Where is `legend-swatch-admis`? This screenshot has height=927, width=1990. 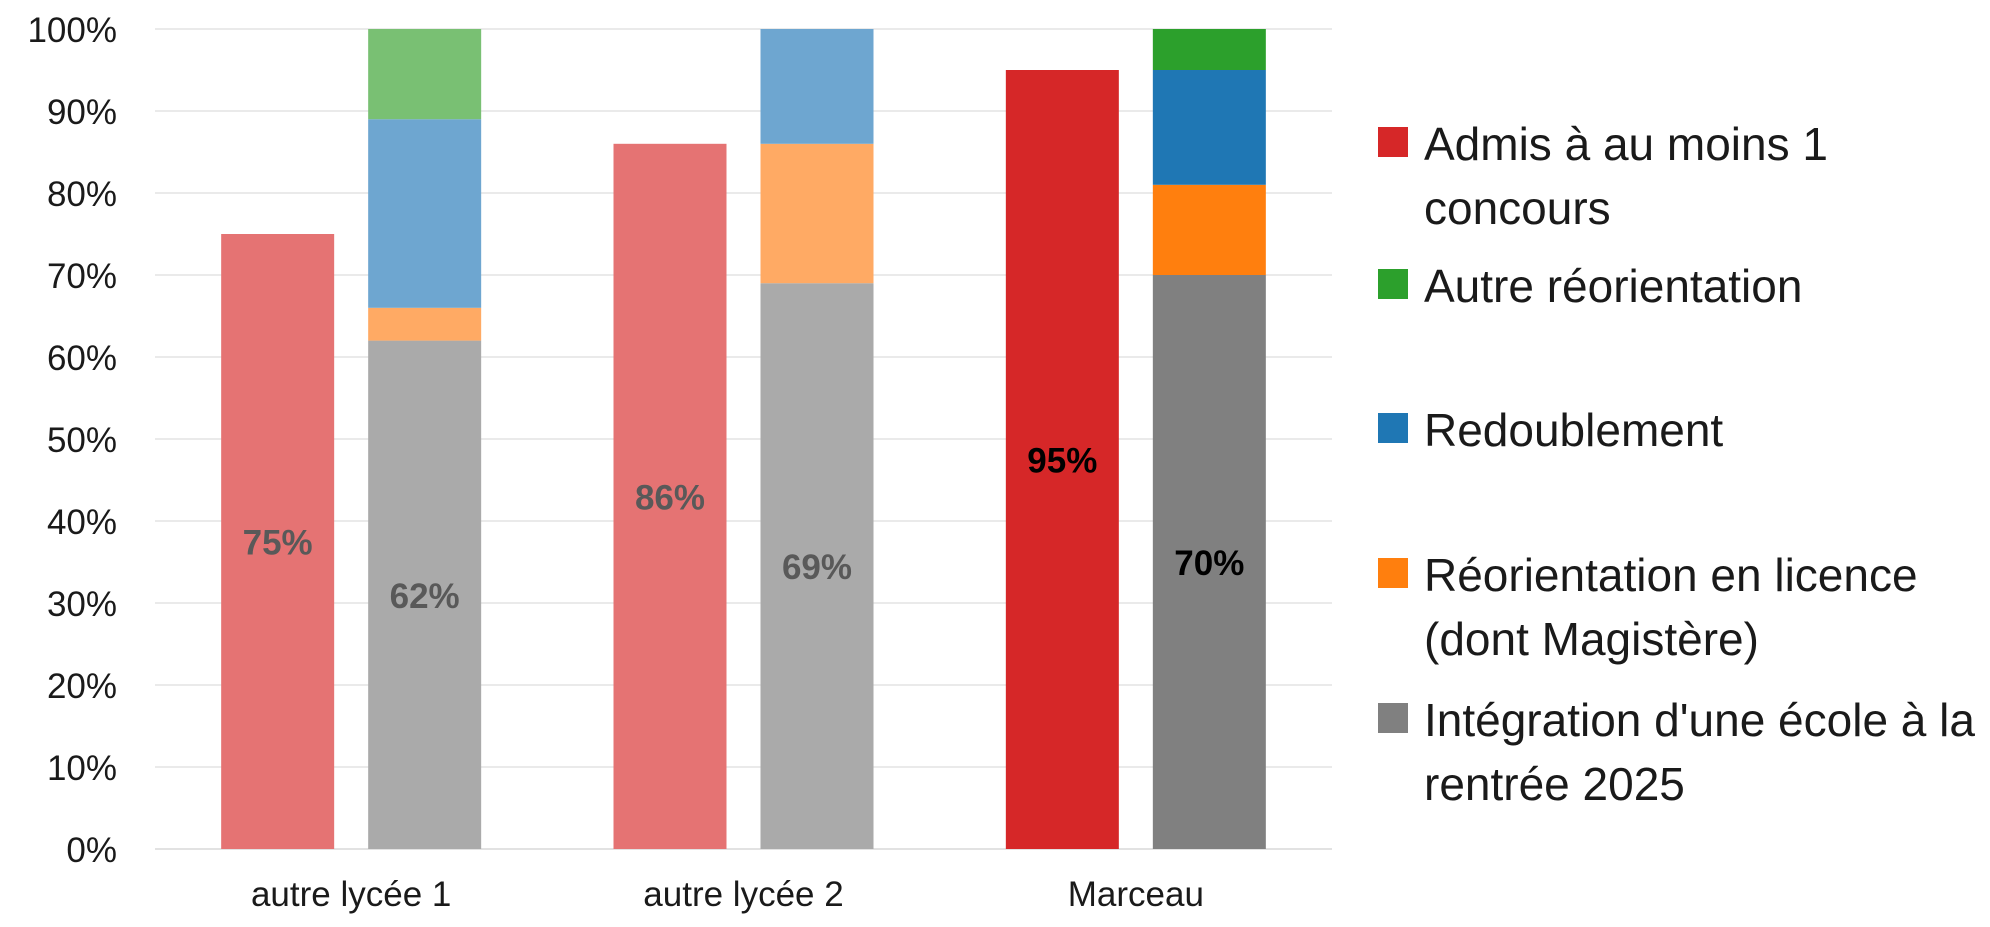
legend-swatch-admis is located at coordinates (1393, 142).